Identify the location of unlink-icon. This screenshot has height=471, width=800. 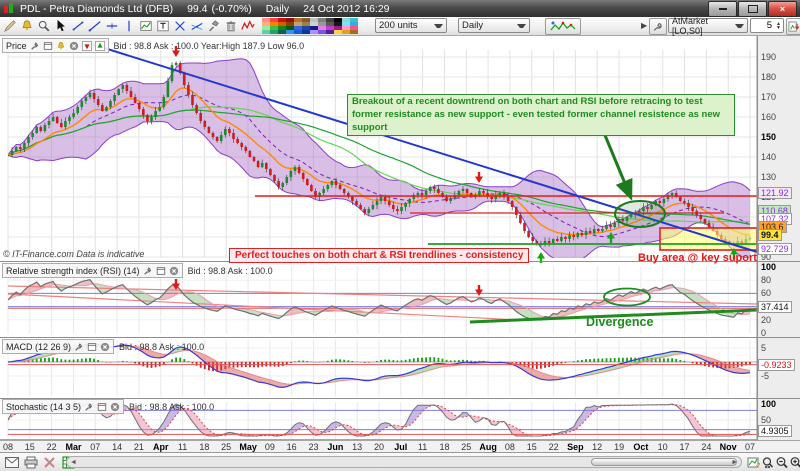
(49, 462).